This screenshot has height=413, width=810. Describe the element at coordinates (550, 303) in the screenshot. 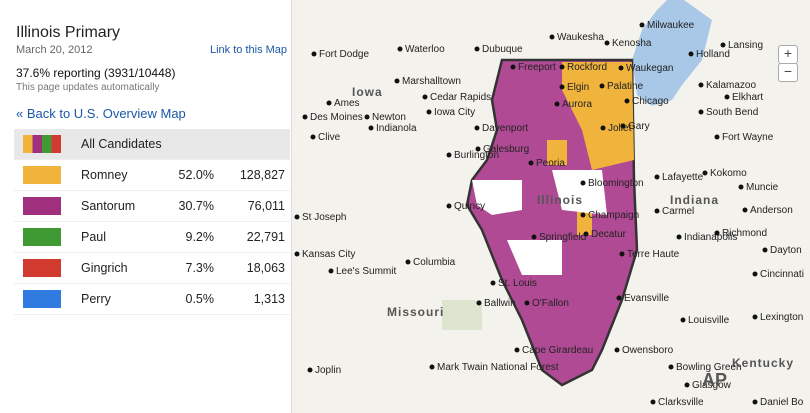

I see `city-label: O'Fallon` at that location.